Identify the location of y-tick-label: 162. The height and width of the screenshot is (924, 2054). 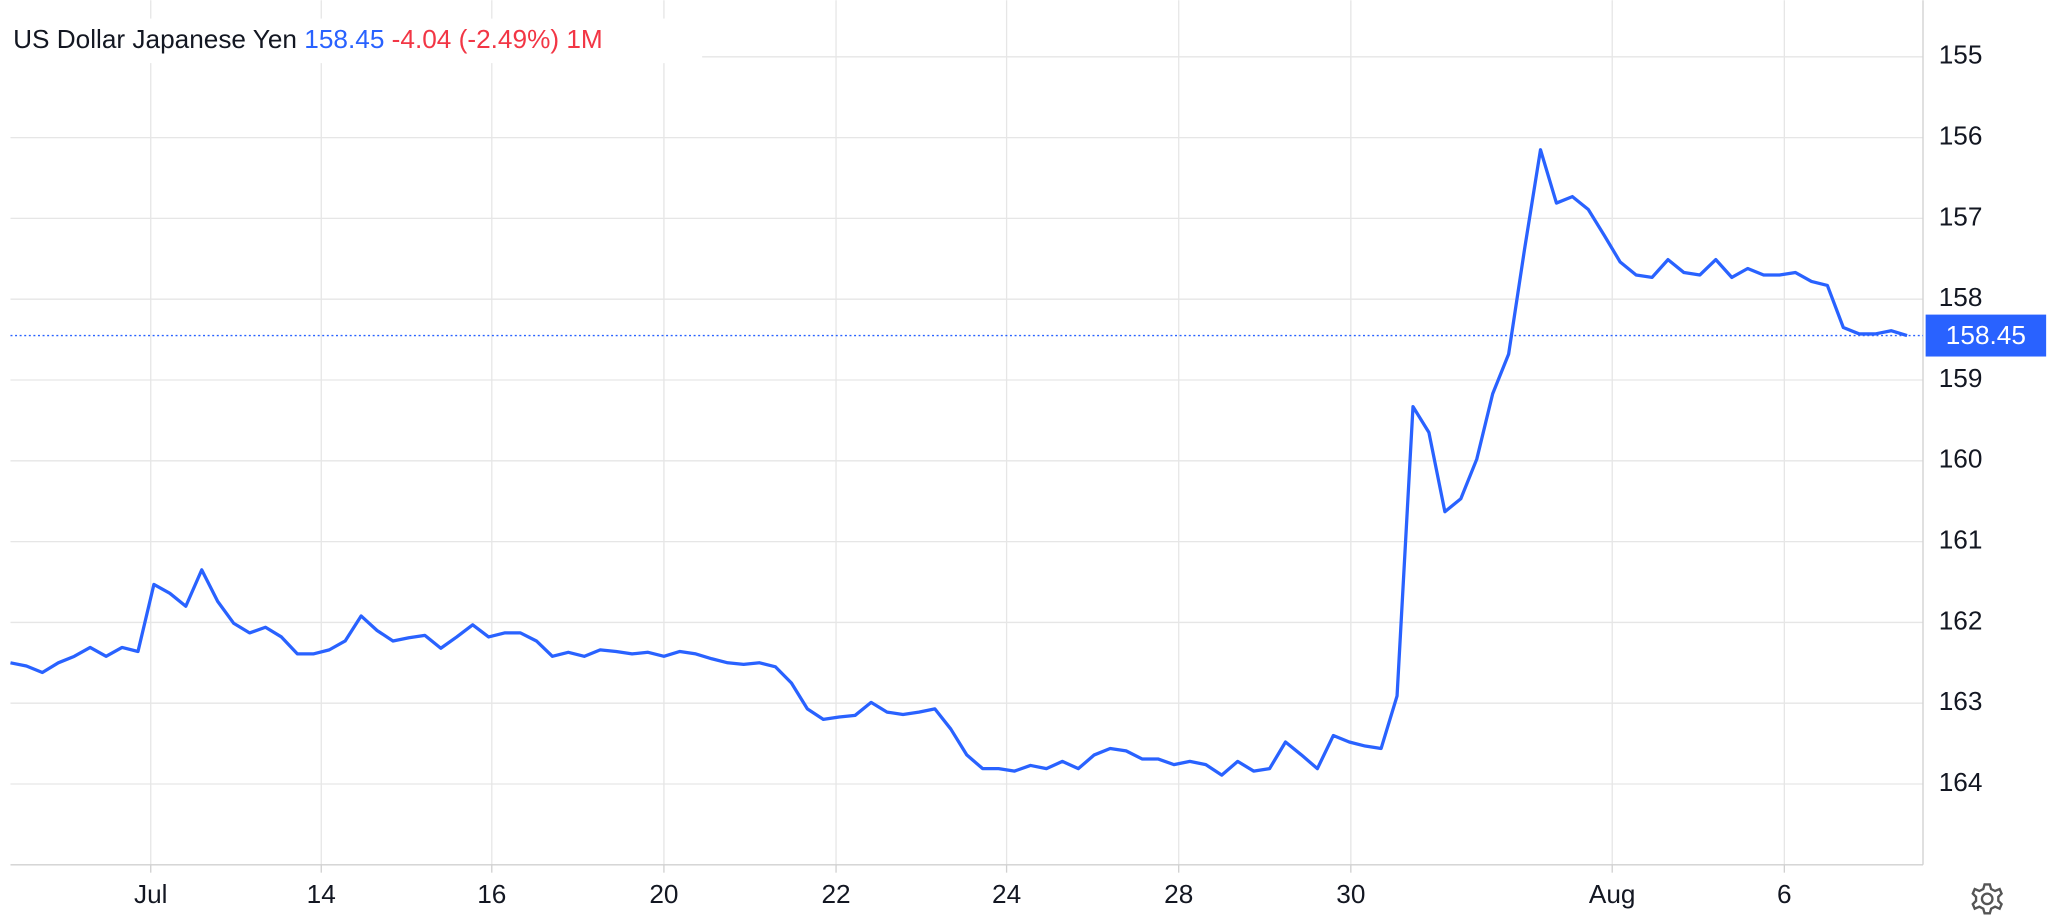
(1961, 620).